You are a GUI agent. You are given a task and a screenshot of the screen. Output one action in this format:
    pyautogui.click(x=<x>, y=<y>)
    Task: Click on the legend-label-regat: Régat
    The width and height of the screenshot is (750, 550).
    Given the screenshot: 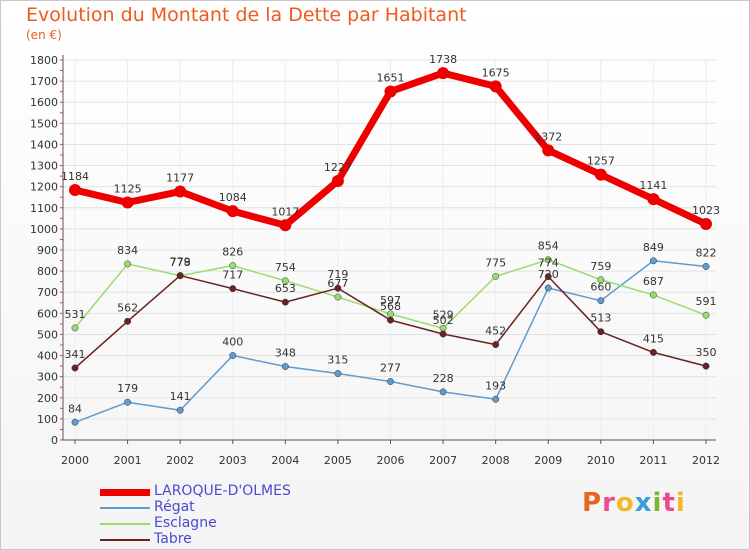 What is the action you would take?
    pyautogui.click(x=174, y=507)
    